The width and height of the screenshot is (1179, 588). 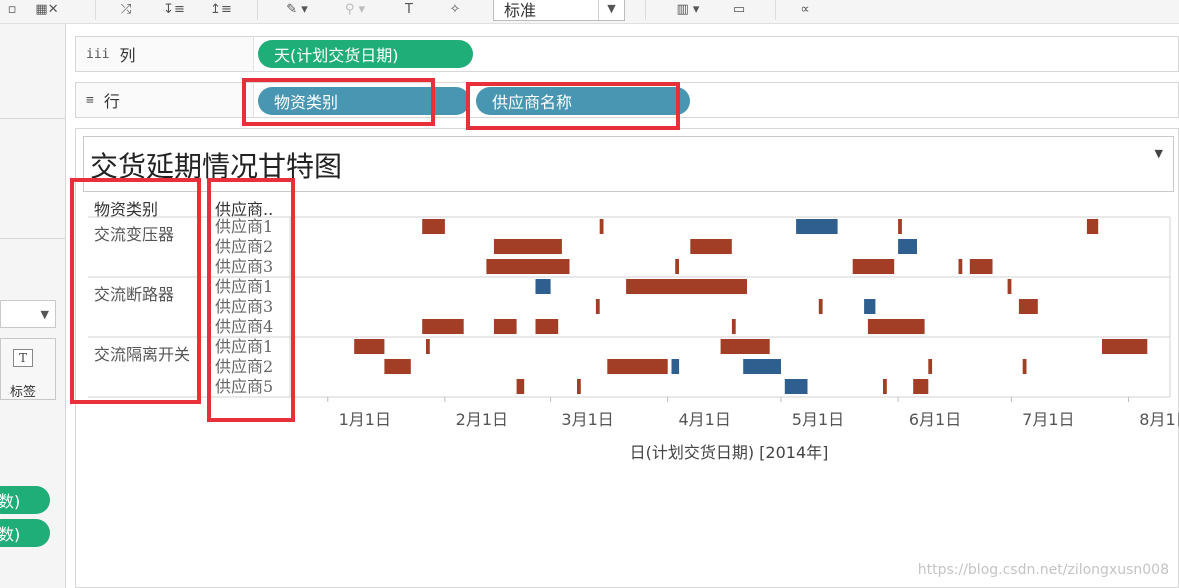 I want to click on x-axis-tick-label: 6月1日, so click(x=935, y=419).